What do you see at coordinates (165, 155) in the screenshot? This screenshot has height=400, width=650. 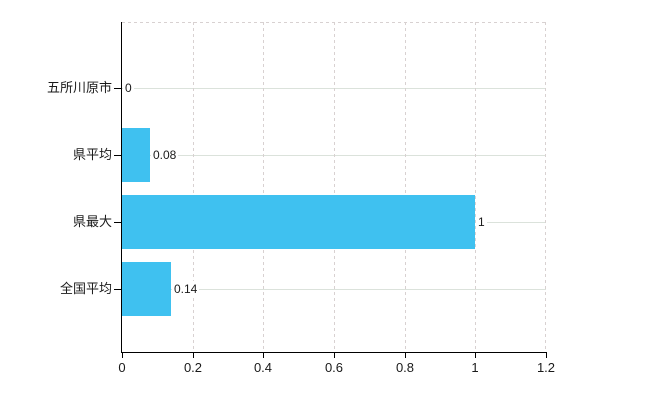 I see `value-label: 0.08` at bounding box center [165, 155].